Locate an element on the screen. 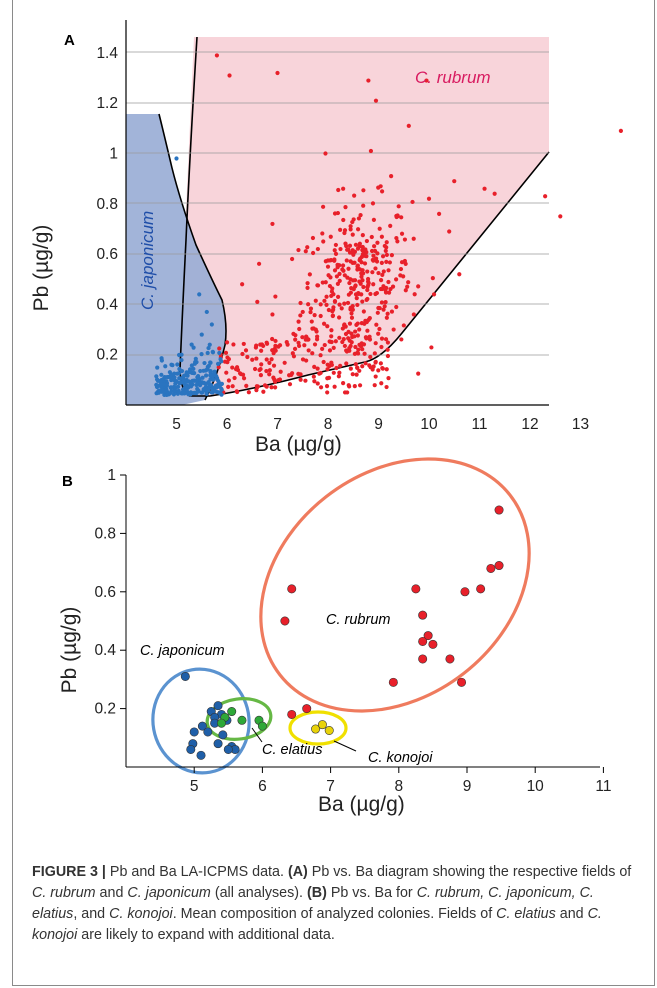  x-tick-label: 7 is located at coordinates (330, 786).